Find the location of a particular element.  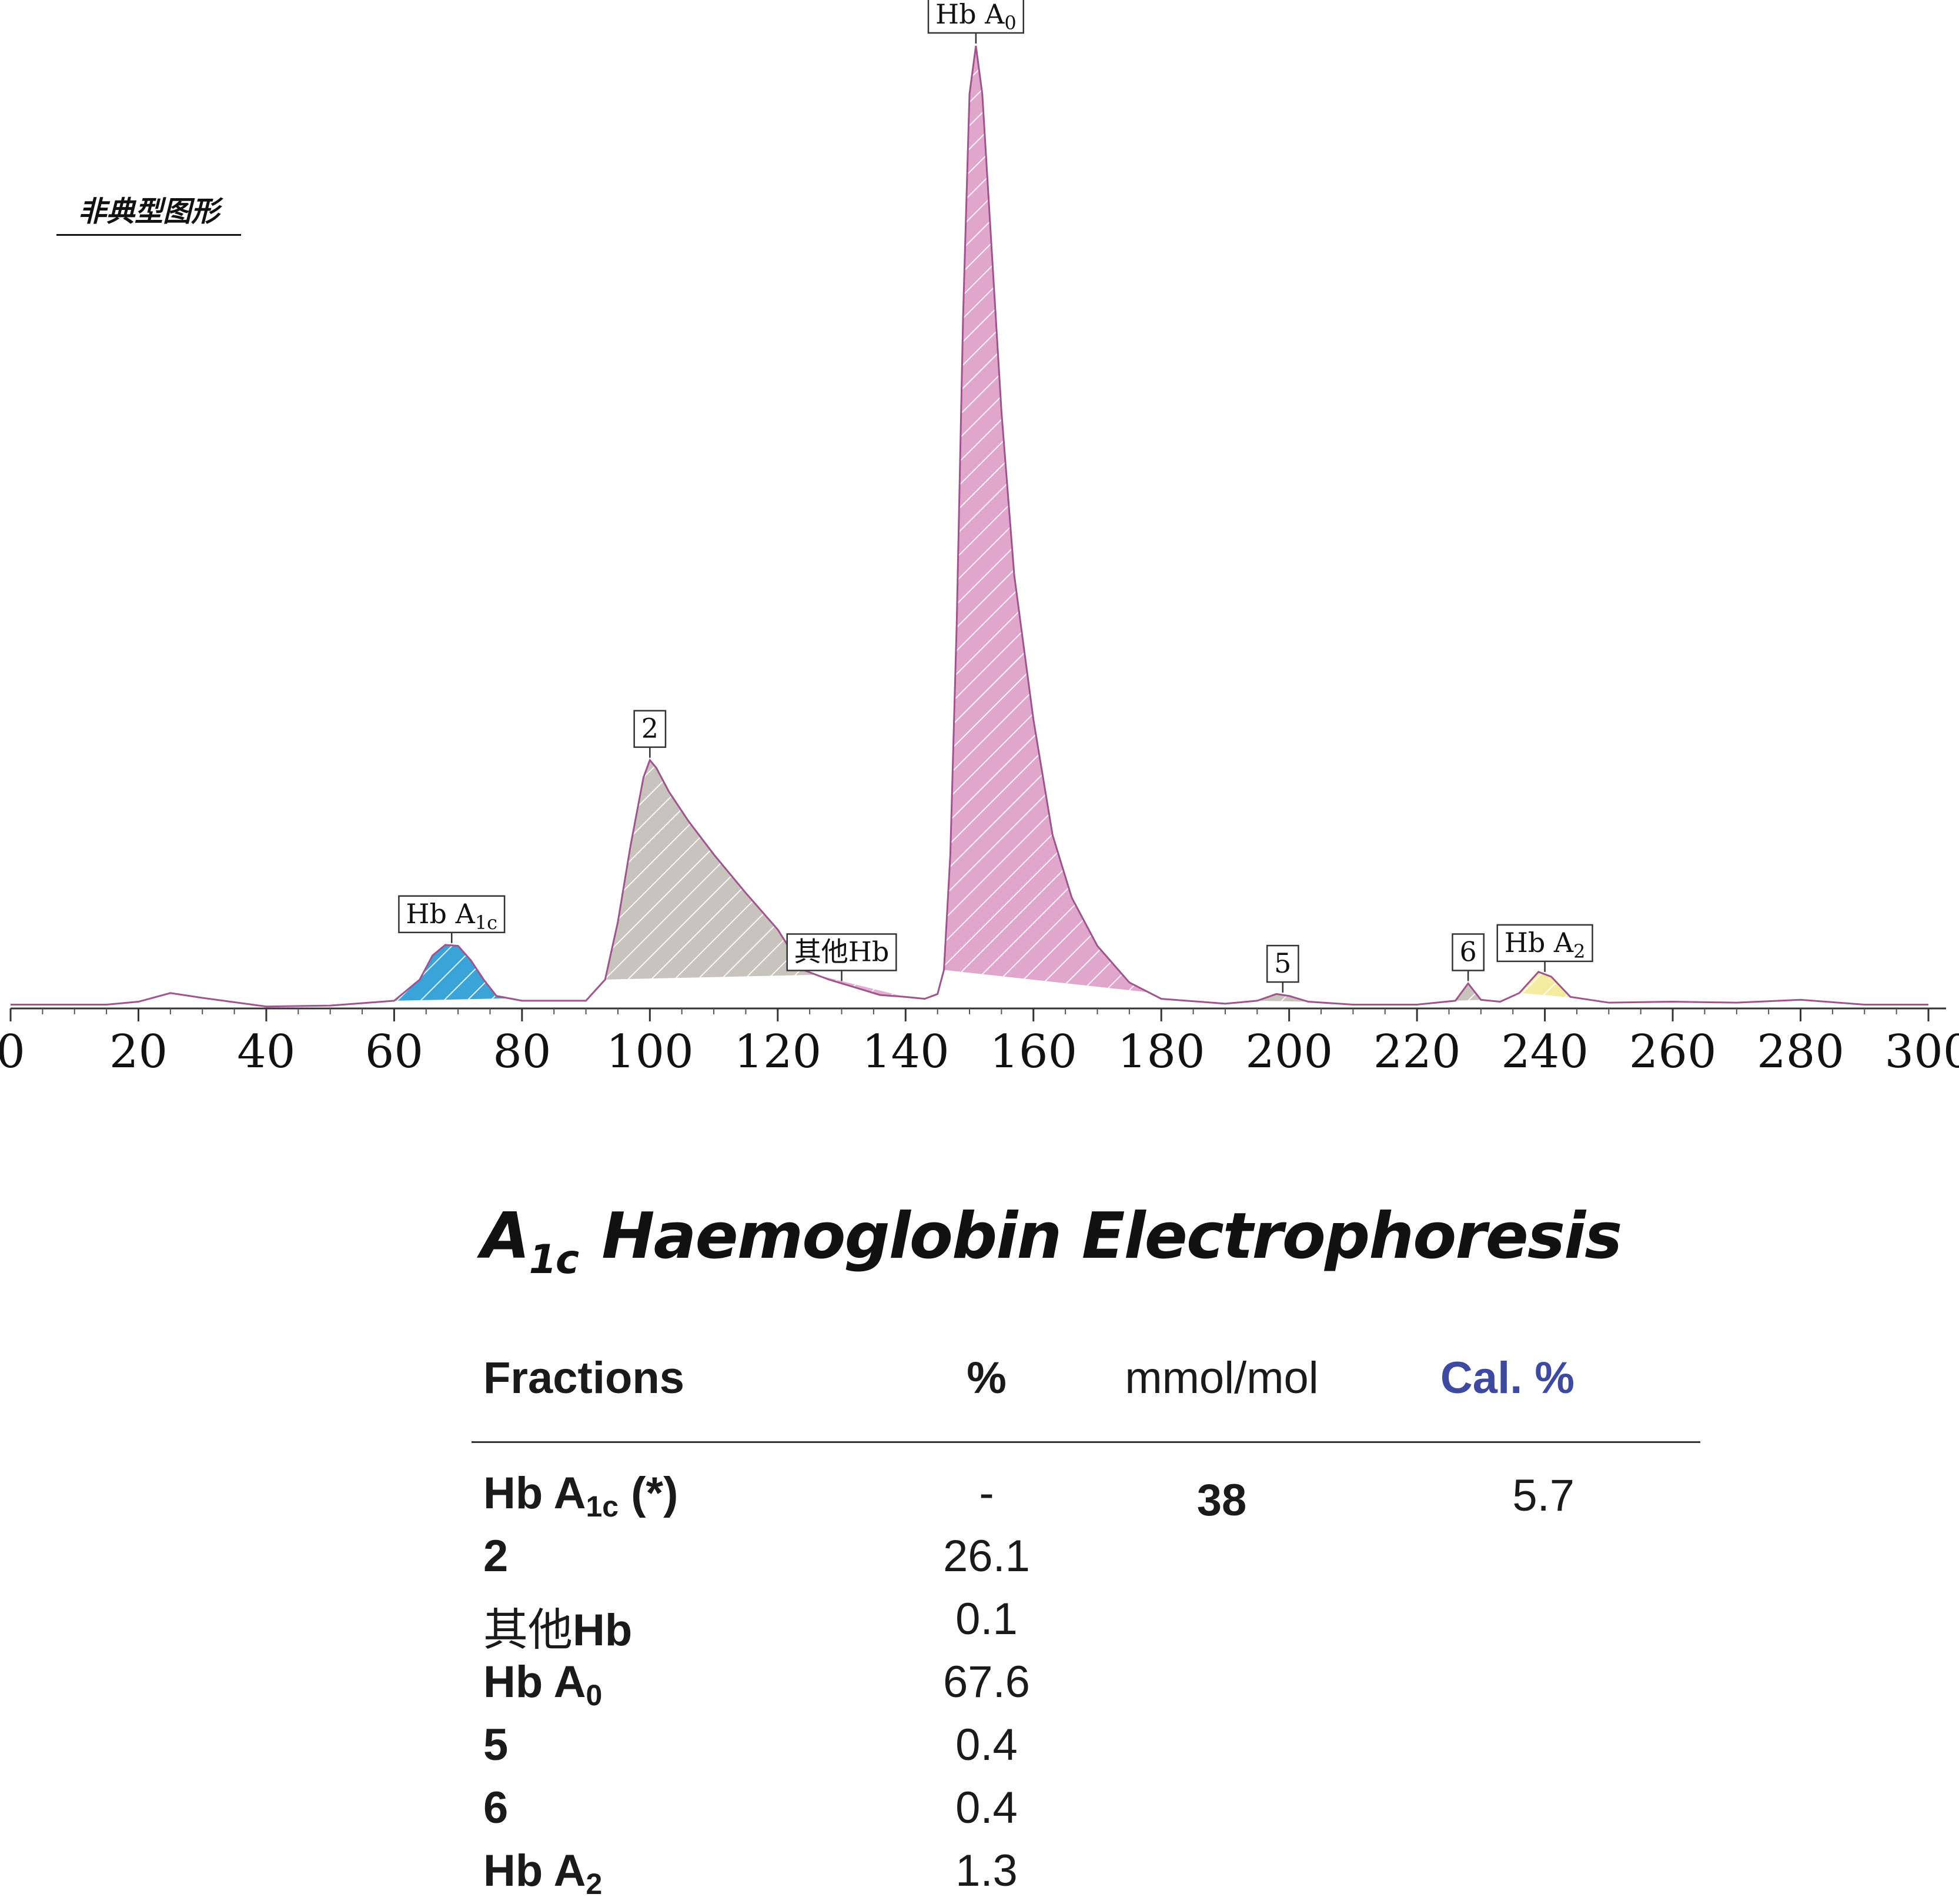

peak-label-6: Hb A2 is located at coordinates (1544, 948).